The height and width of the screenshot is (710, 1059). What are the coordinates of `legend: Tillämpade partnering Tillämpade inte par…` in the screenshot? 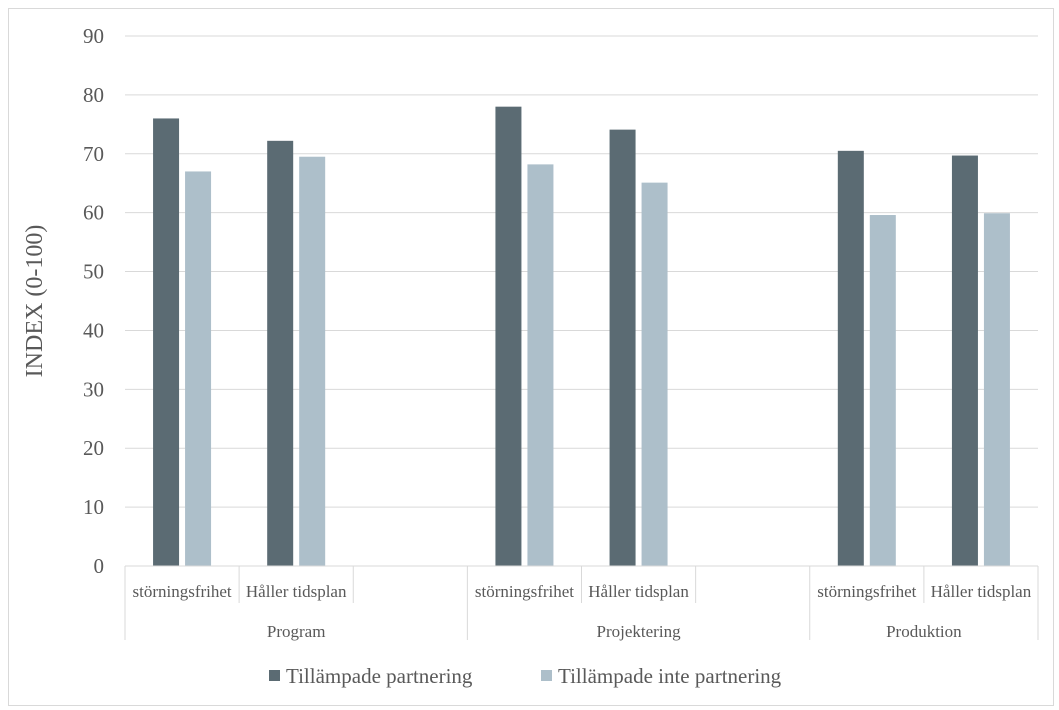 It's located at (525, 676).